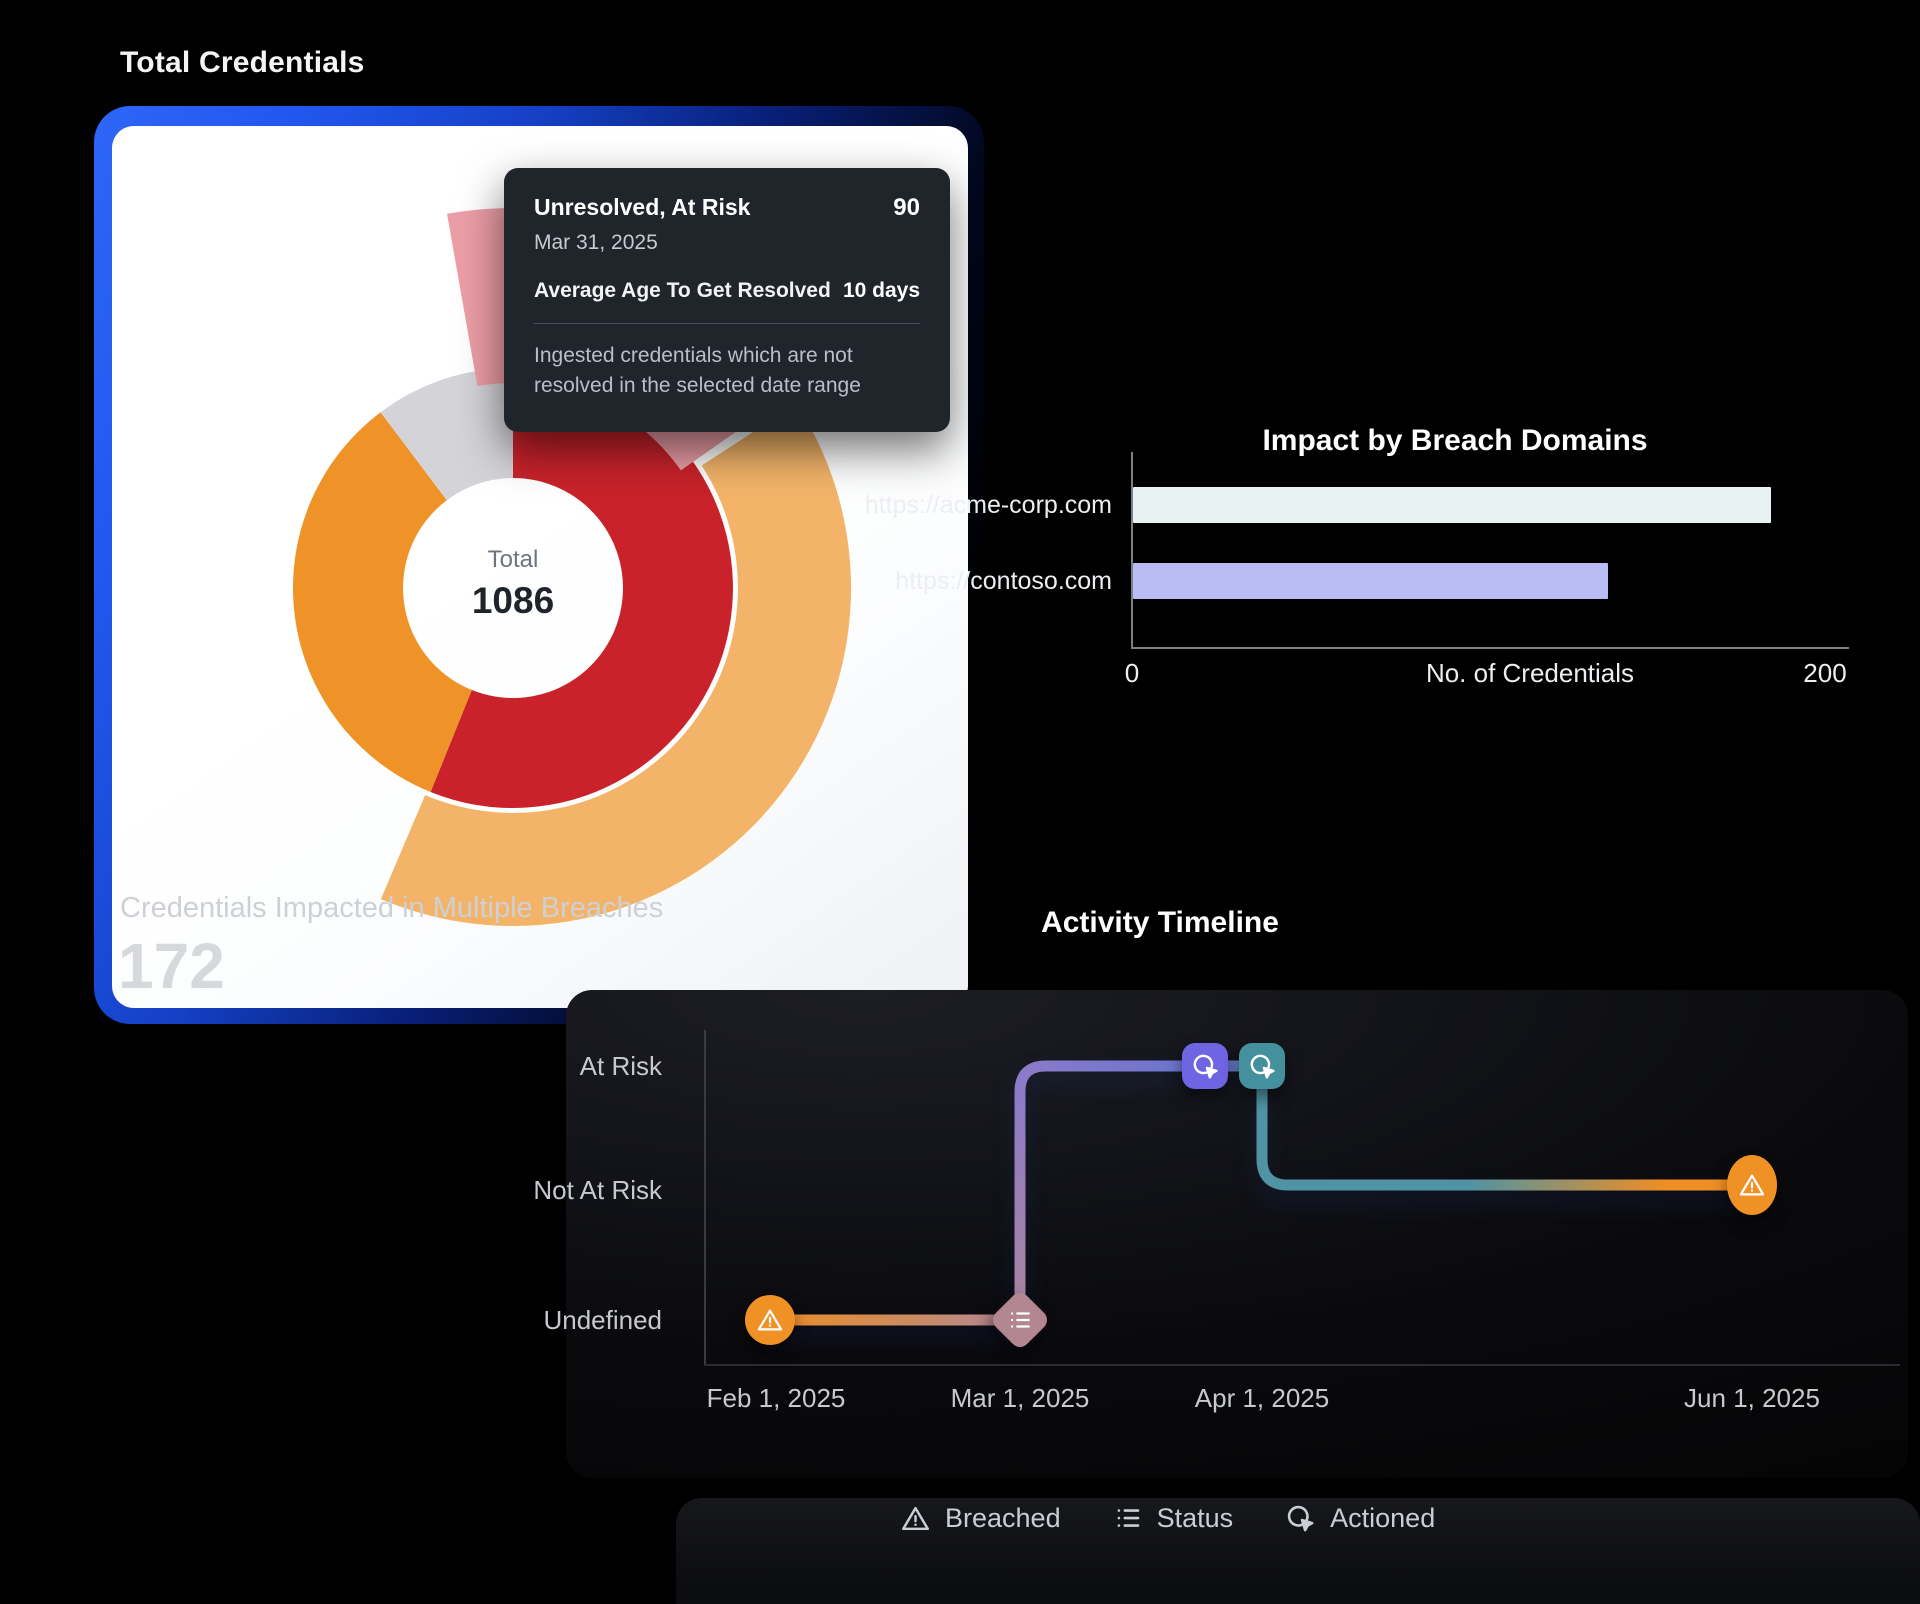 This screenshot has width=1920, height=1604. I want to click on event-actioned-teal, so click(1262, 1066).